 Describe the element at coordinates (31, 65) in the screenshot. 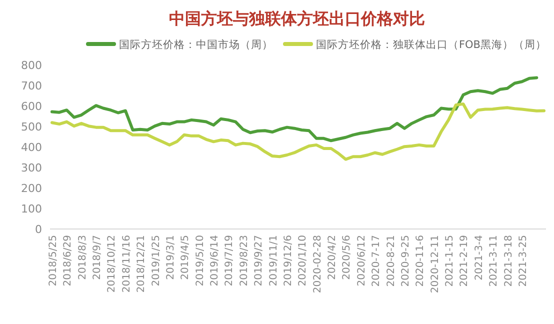

I see `y-tick-label: 800` at that location.